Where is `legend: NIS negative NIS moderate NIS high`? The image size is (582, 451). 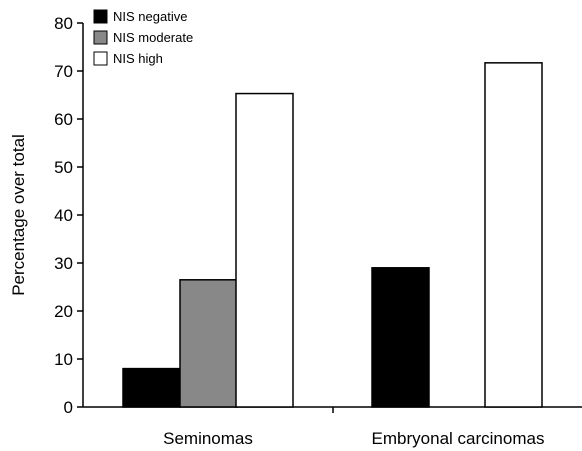
legend: NIS negative NIS moderate NIS high is located at coordinates (143, 37).